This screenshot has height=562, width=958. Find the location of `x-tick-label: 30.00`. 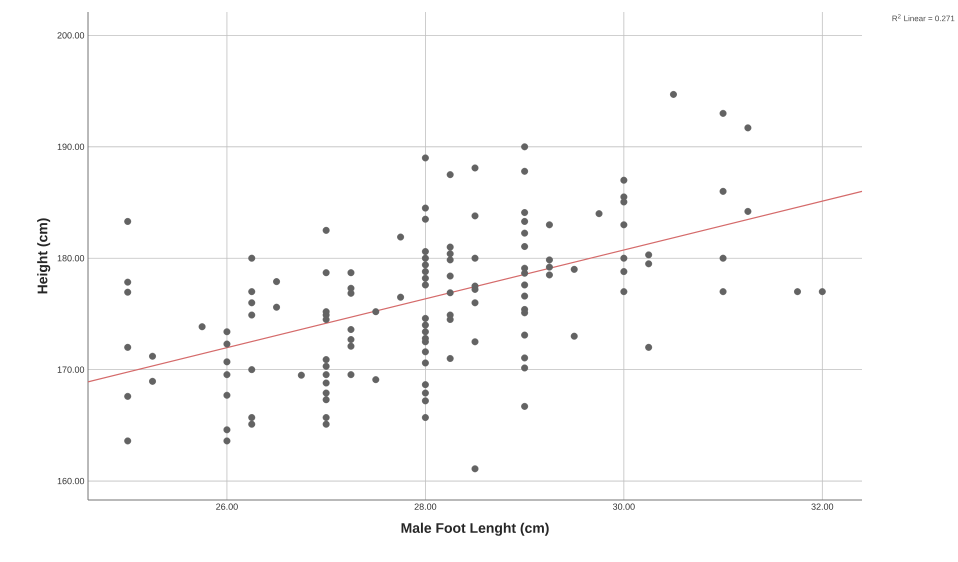

x-tick-label: 30.00 is located at coordinates (623, 507).